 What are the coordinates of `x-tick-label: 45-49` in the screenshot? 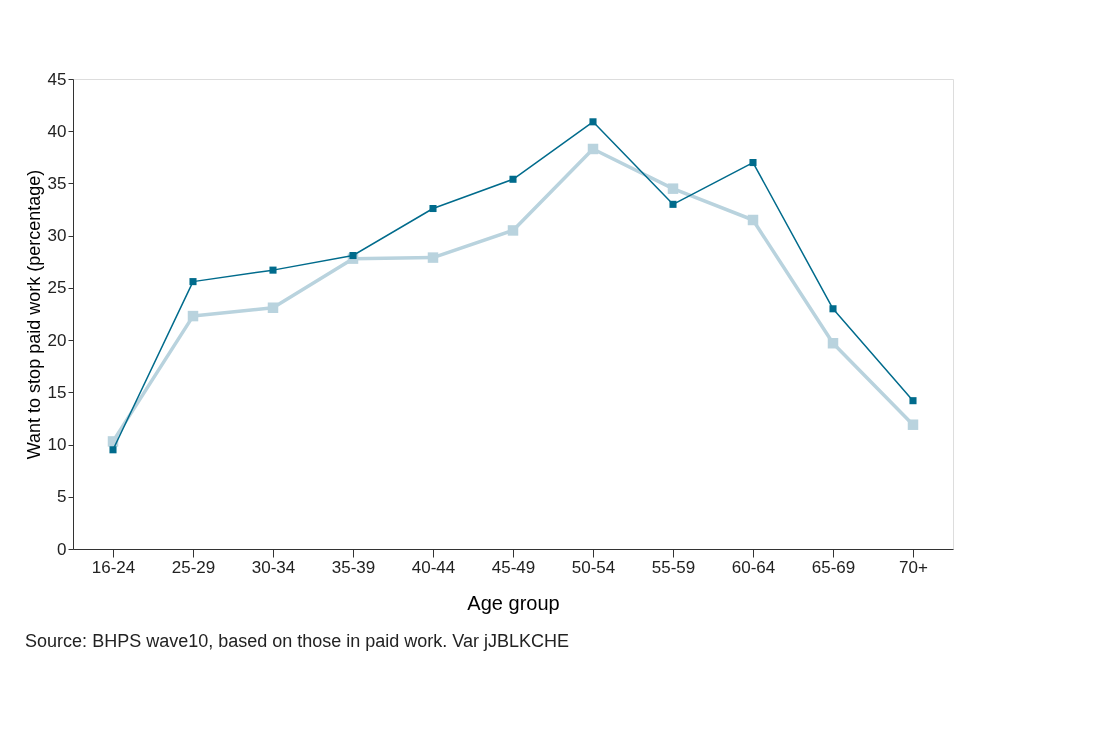 It's located at (513, 567).